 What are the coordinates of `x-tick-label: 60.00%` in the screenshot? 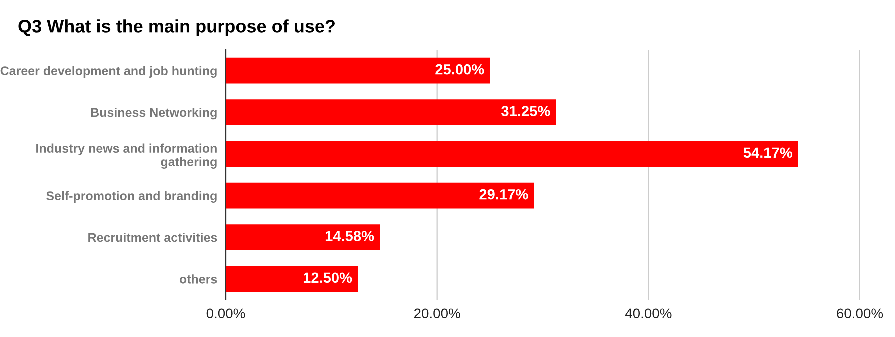 It's located at (860, 313).